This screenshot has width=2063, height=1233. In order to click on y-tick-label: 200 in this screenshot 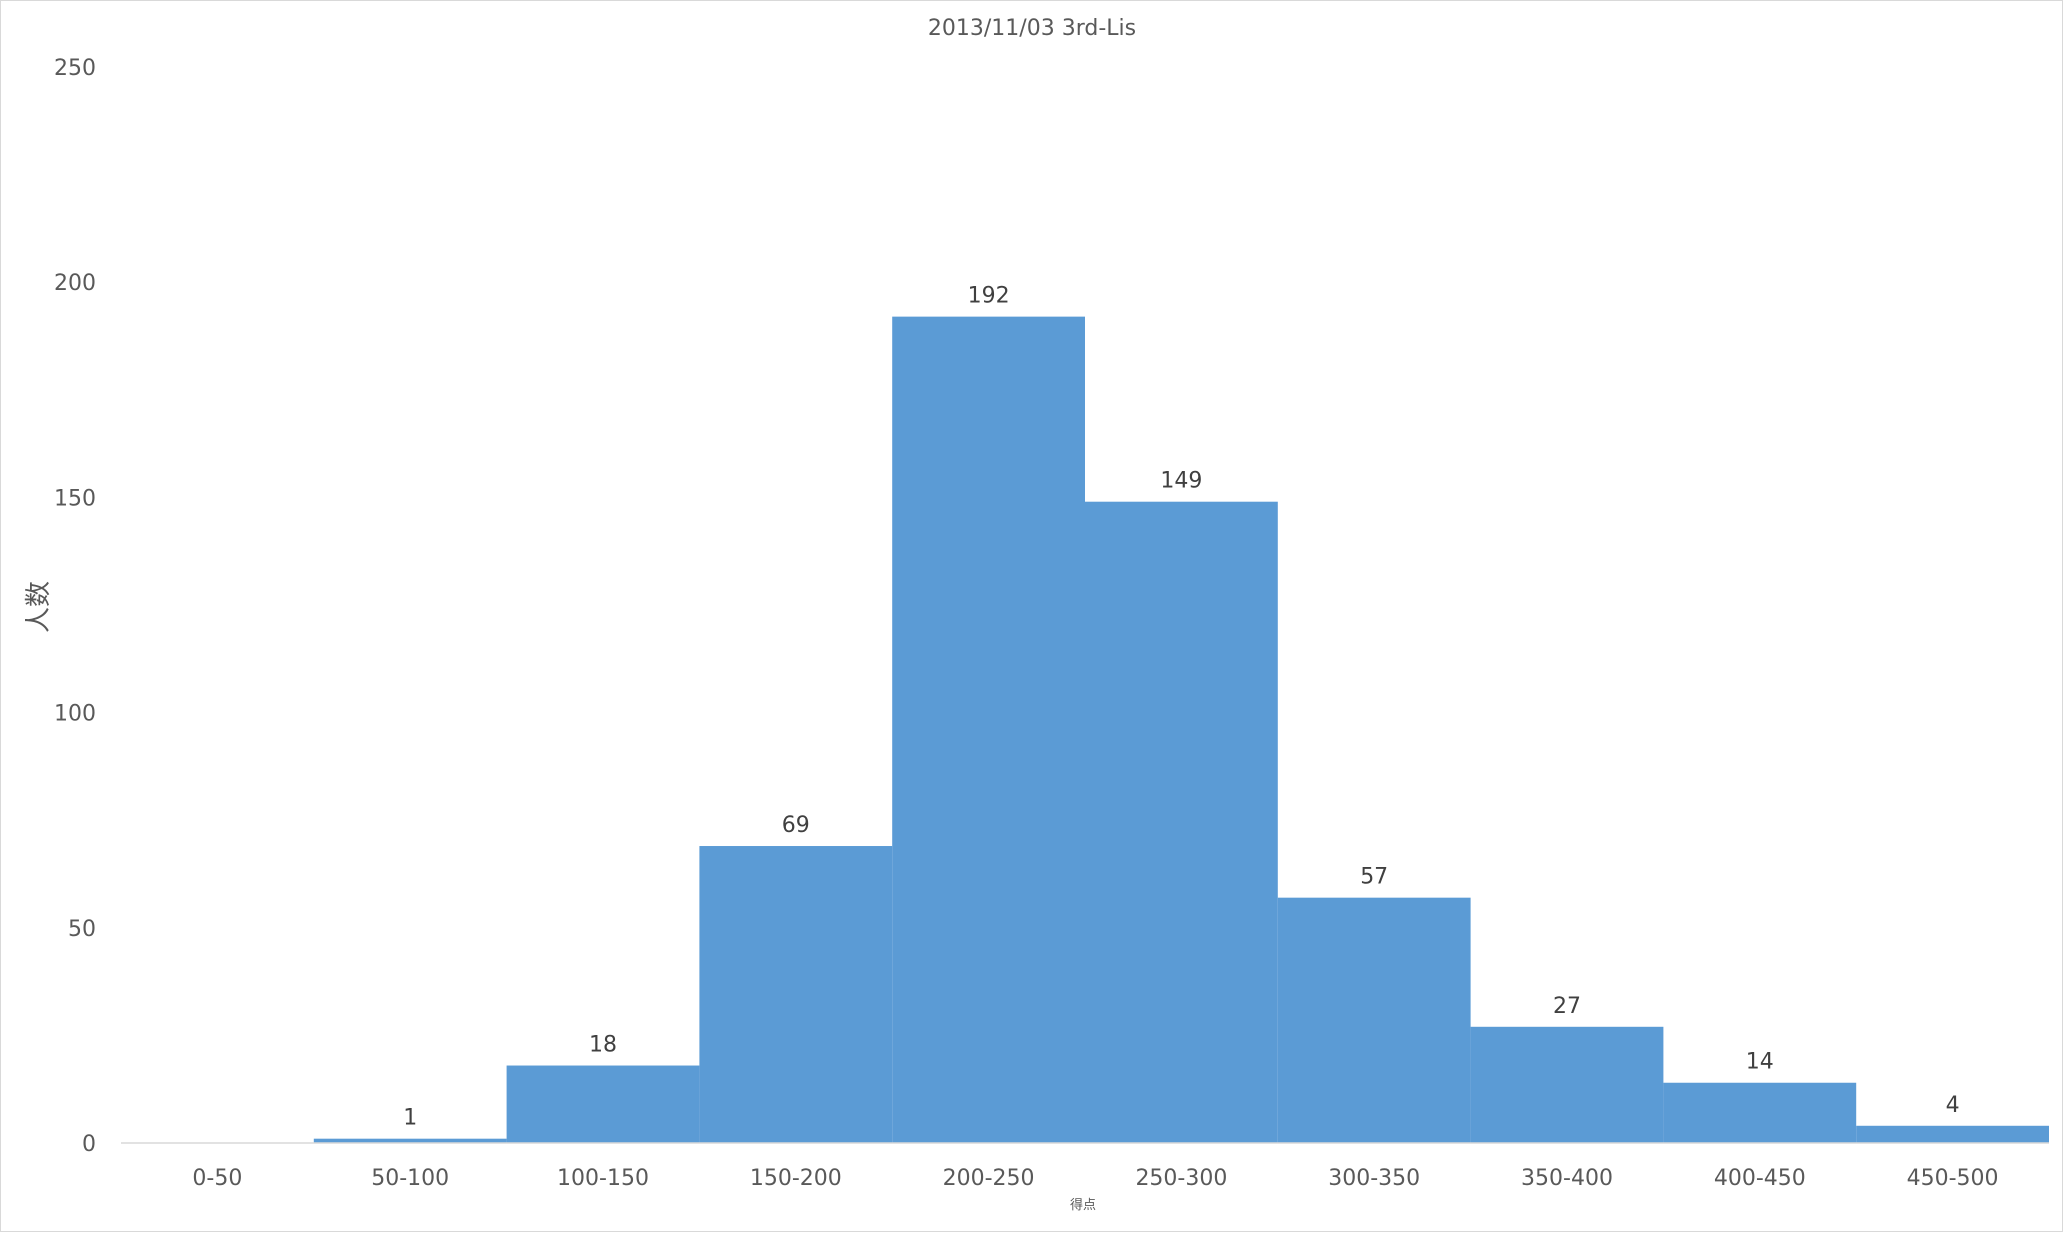, I will do `click(75, 283)`.